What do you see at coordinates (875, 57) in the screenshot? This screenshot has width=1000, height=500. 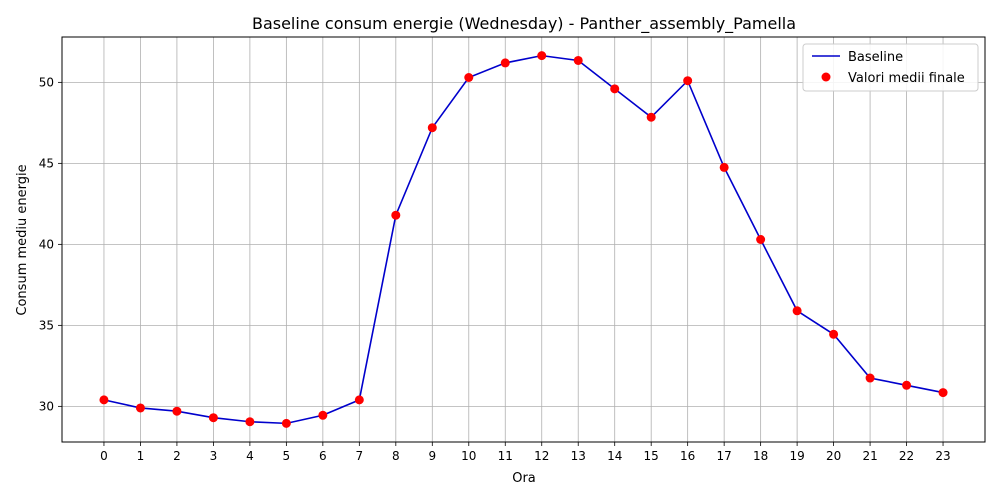 I see `legend-label-baseline: Baseline` at bounding box center [875, 57].